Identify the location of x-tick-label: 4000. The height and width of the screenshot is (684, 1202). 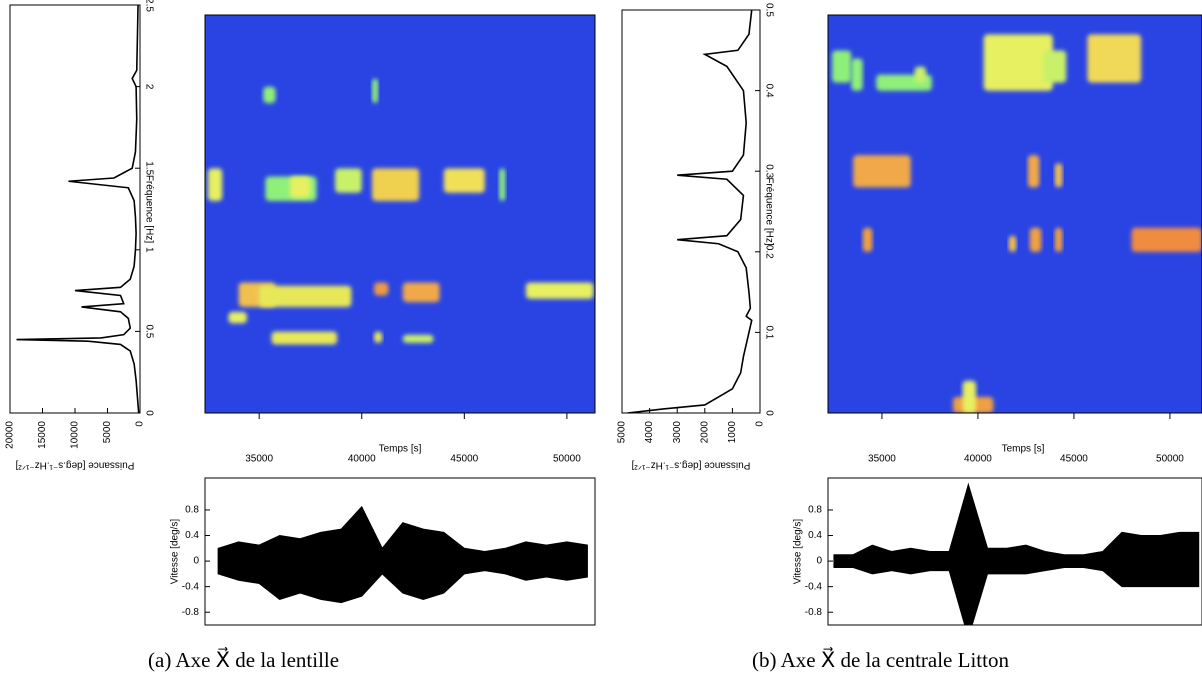
(649, 432).